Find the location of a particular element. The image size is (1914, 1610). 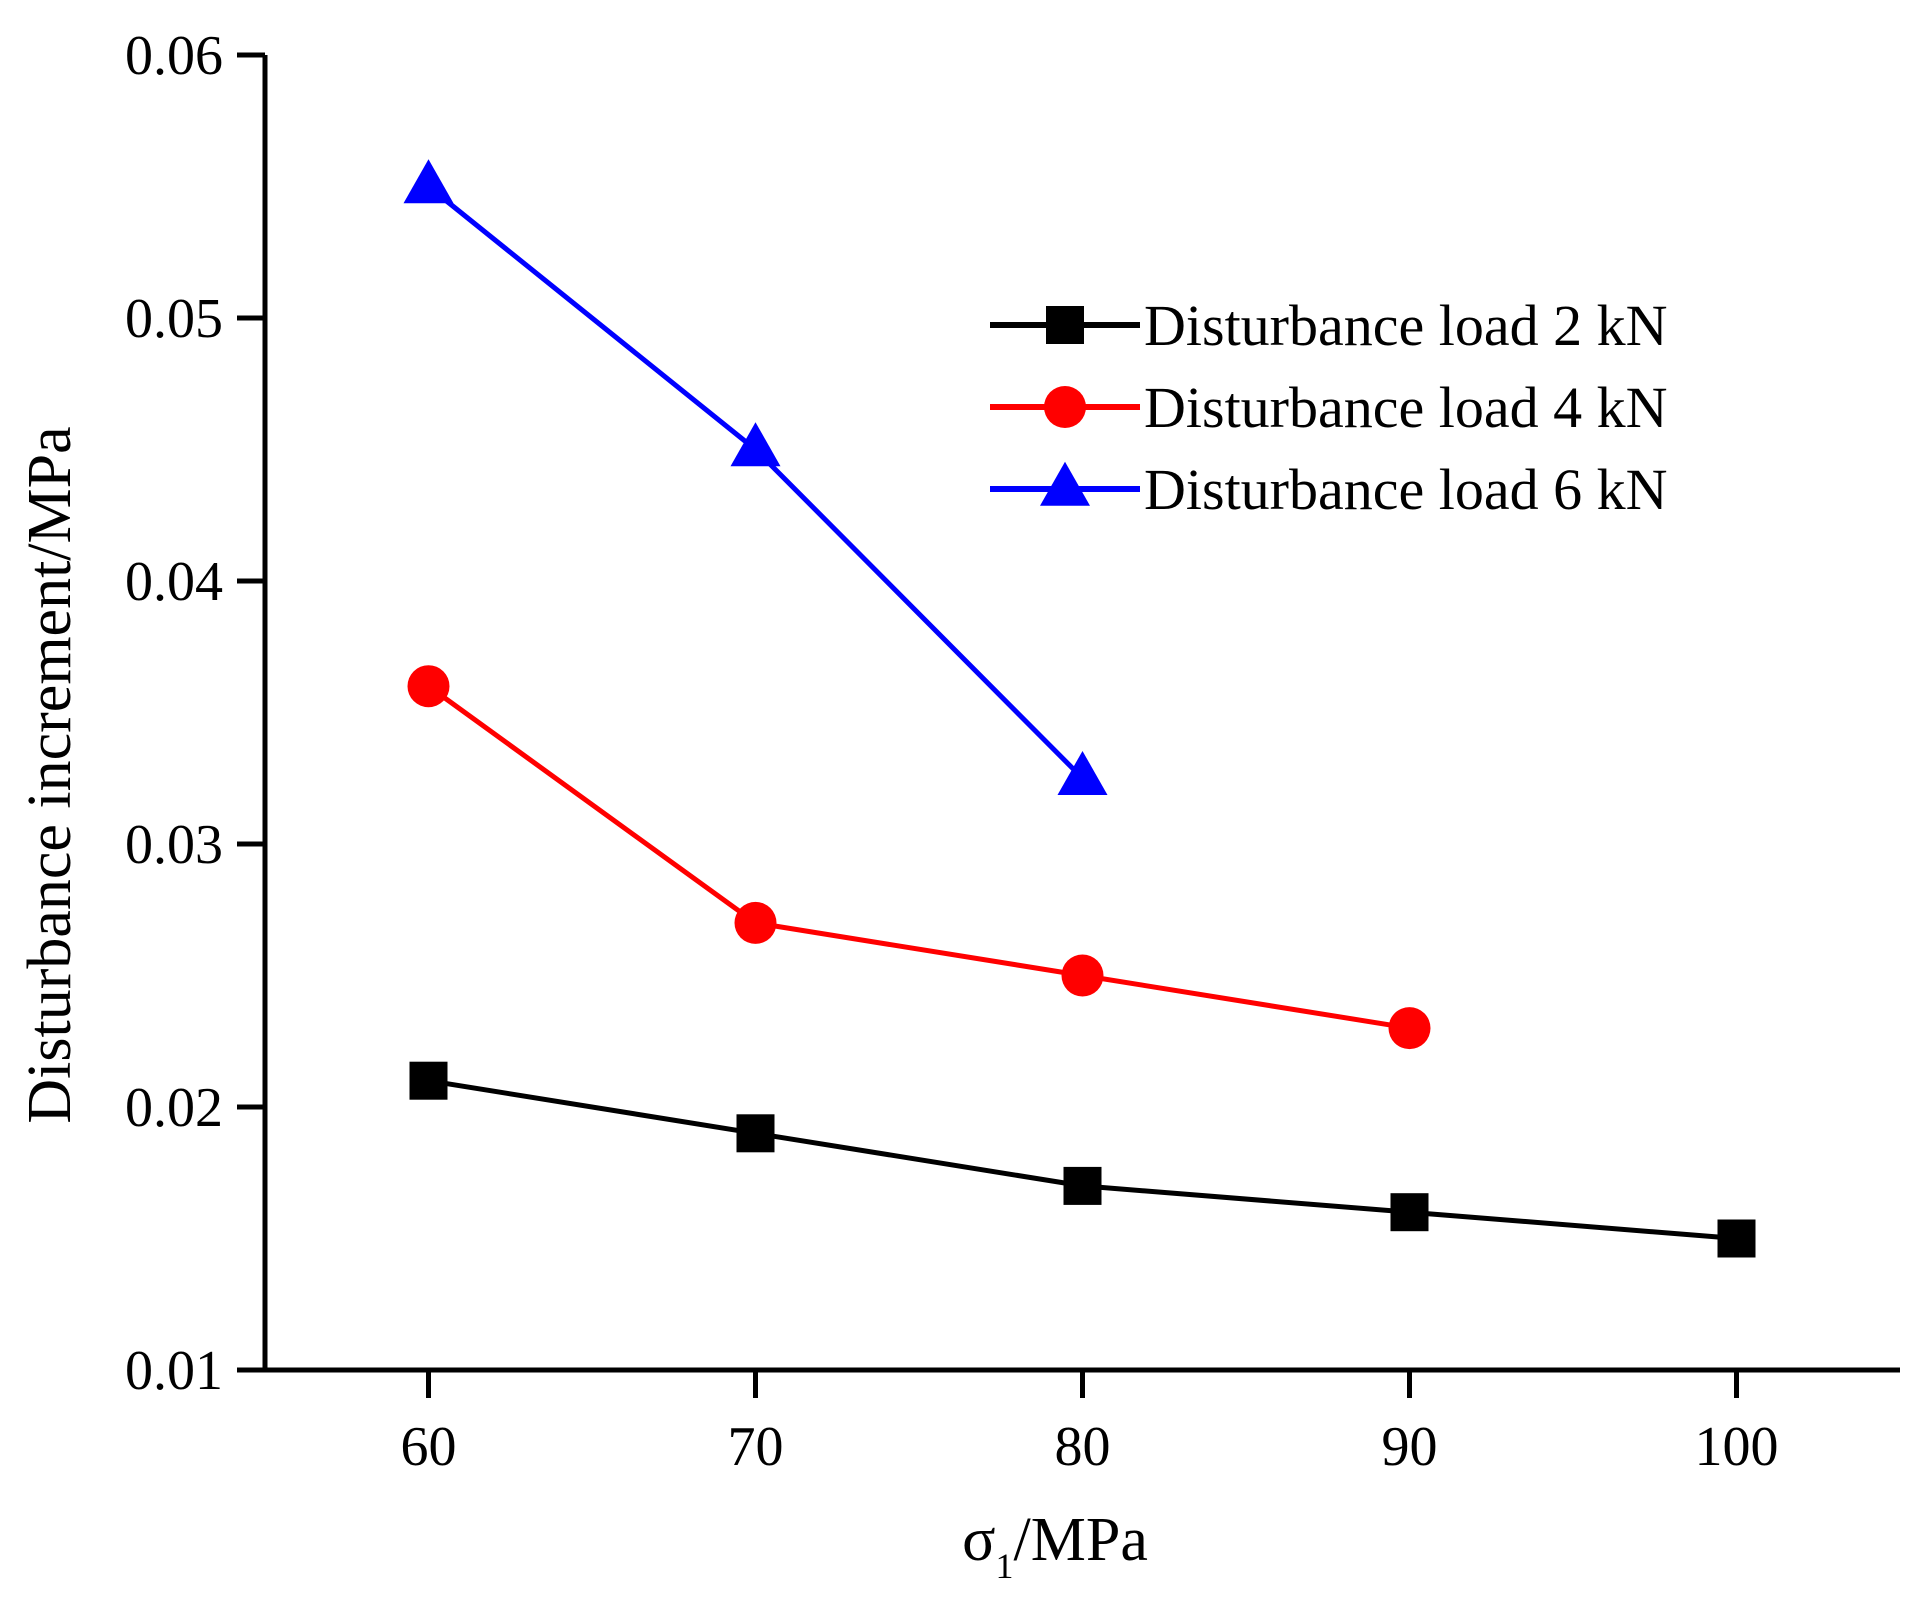

legend-item-1: Disturbance load 2 kN is located at coordinates (1328, 325).